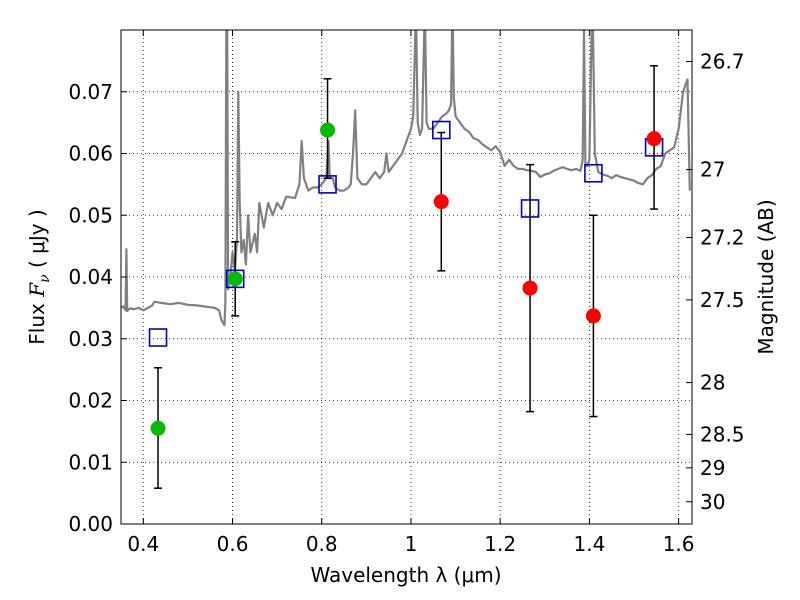  I want to click on x-tick-label: 1, so click(411, 544).